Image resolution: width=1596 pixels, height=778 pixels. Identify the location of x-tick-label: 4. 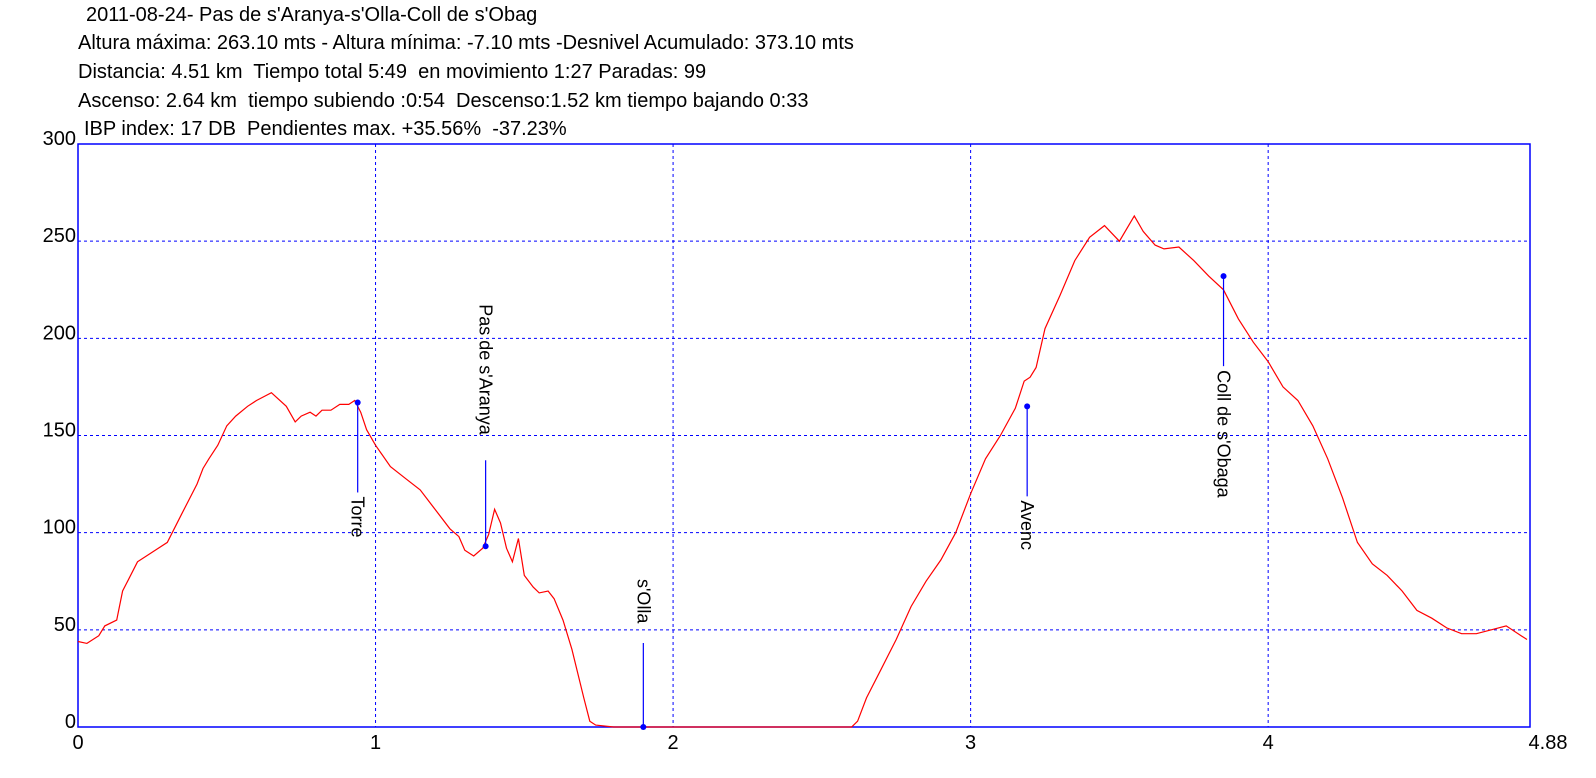
(1268, 743).